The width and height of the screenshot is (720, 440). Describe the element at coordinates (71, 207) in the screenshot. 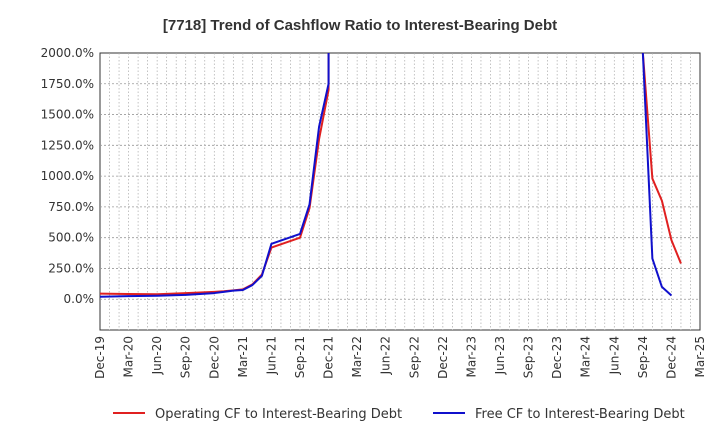

I see `y-tick-label: 750.0%` at that location.